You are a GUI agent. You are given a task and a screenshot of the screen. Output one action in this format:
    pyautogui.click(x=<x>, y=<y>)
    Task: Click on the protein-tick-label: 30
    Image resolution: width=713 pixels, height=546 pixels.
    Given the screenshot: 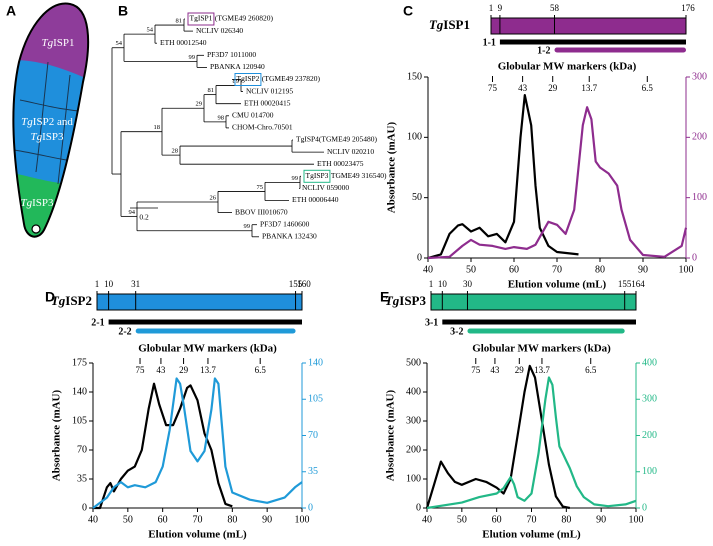 What is the action you would take?
    pyautogui.click(x=468, y=284)
    